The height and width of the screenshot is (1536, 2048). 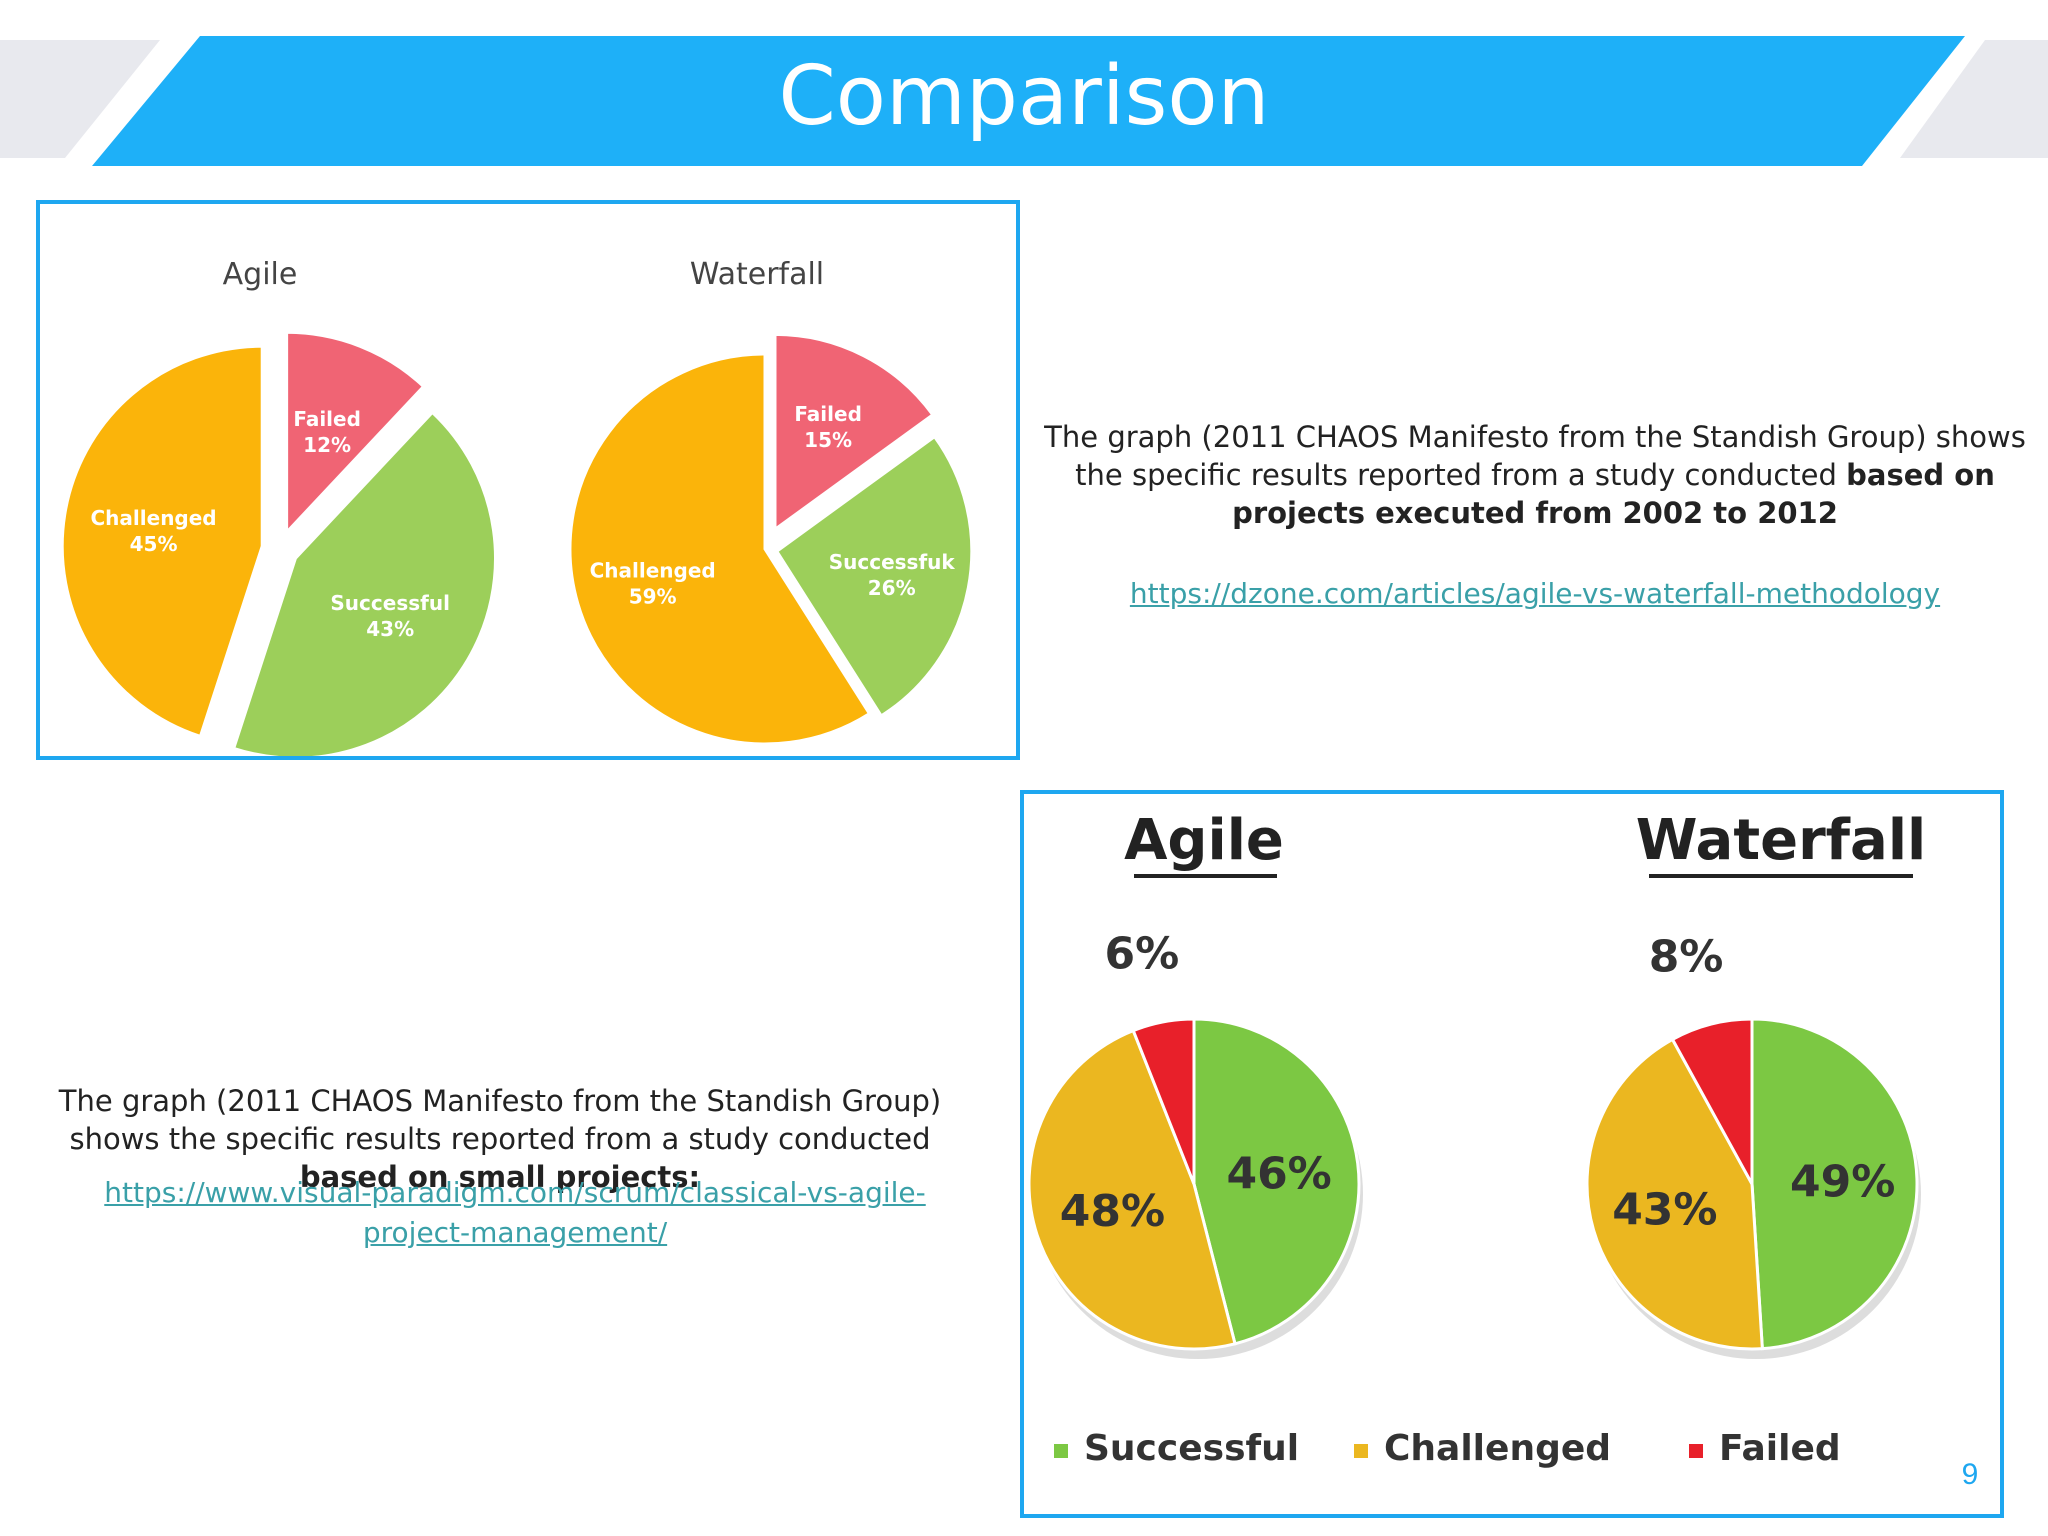 I want to click on legend: Successful Challenged Failed, so click(x=1447, y=1448).